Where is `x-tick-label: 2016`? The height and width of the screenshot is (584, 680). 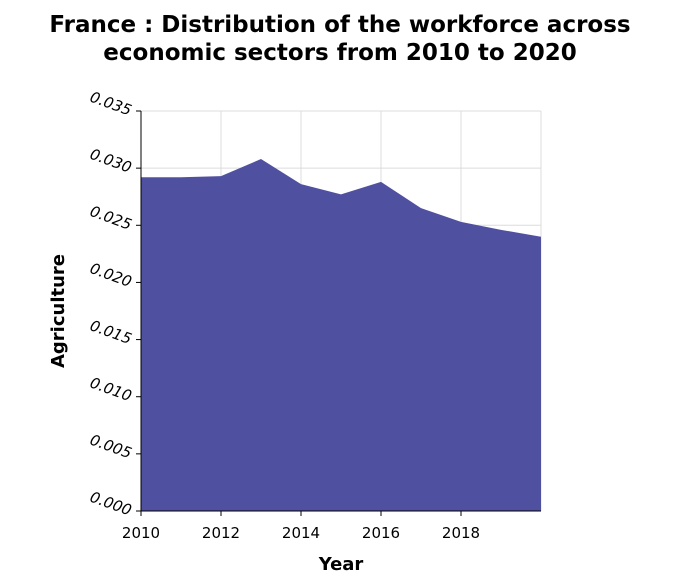
x-tick-label: 2016 is located at coordinates (381, 533).